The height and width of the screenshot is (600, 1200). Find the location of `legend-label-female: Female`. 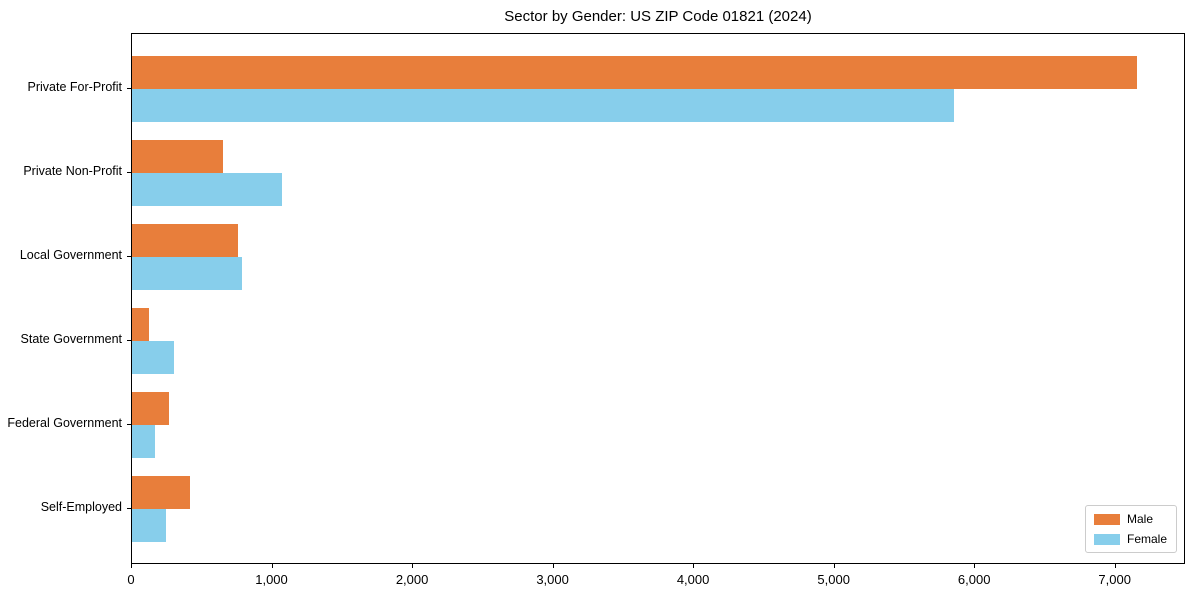

legend-label-female: Female is located at coordinates (1146, 539).